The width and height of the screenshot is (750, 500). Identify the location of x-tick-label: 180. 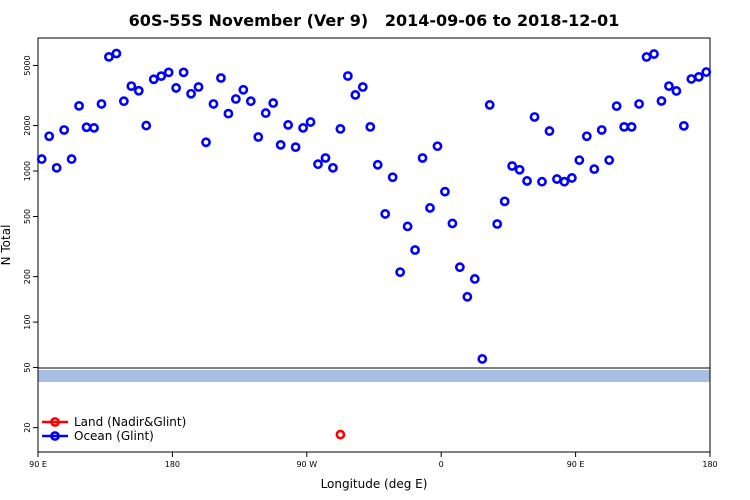
(172, 464).